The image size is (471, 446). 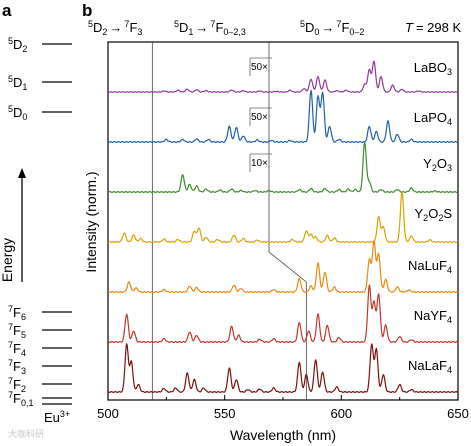 I want to click on label-sub: 0, so click(x=316, y=32).